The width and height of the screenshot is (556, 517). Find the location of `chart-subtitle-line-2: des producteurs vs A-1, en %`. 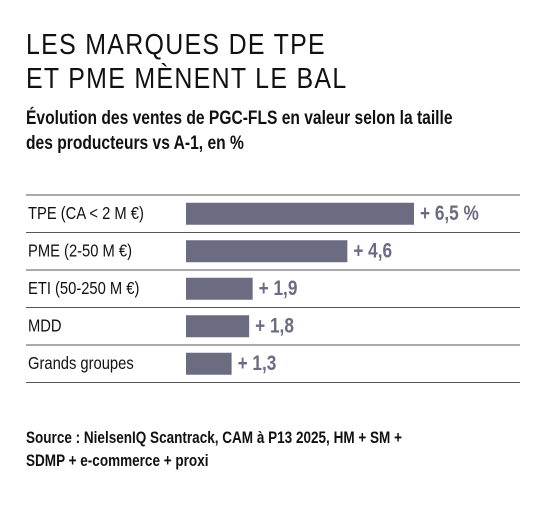

chart-subtitle-line-2: des producteurs vs A-1, en % is located at coordinates (135, 143).